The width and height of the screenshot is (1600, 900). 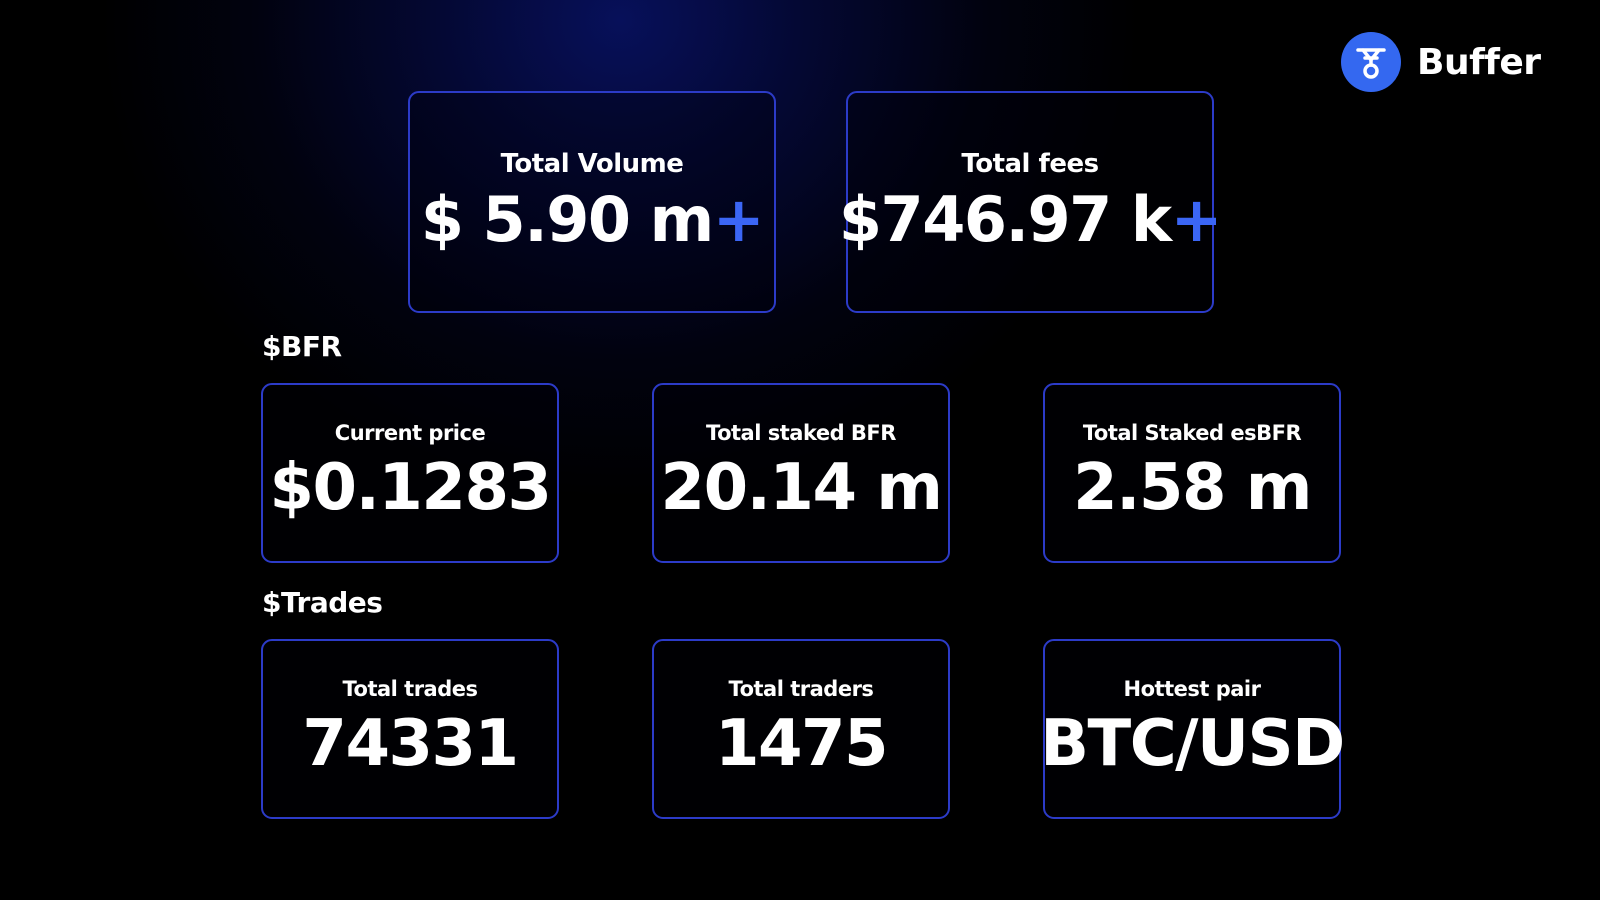 I want to click on stat-value-row: $ 5.90 m+, so click(x=592, y=219).